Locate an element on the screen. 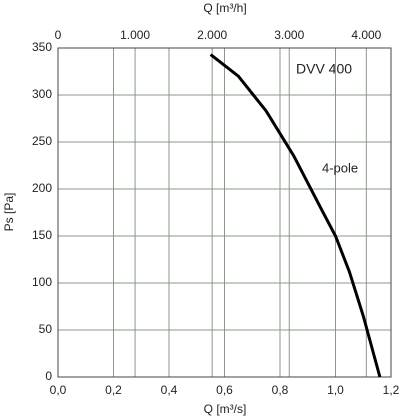  y-tick-label: 350 is located at coordinates (42, 47).